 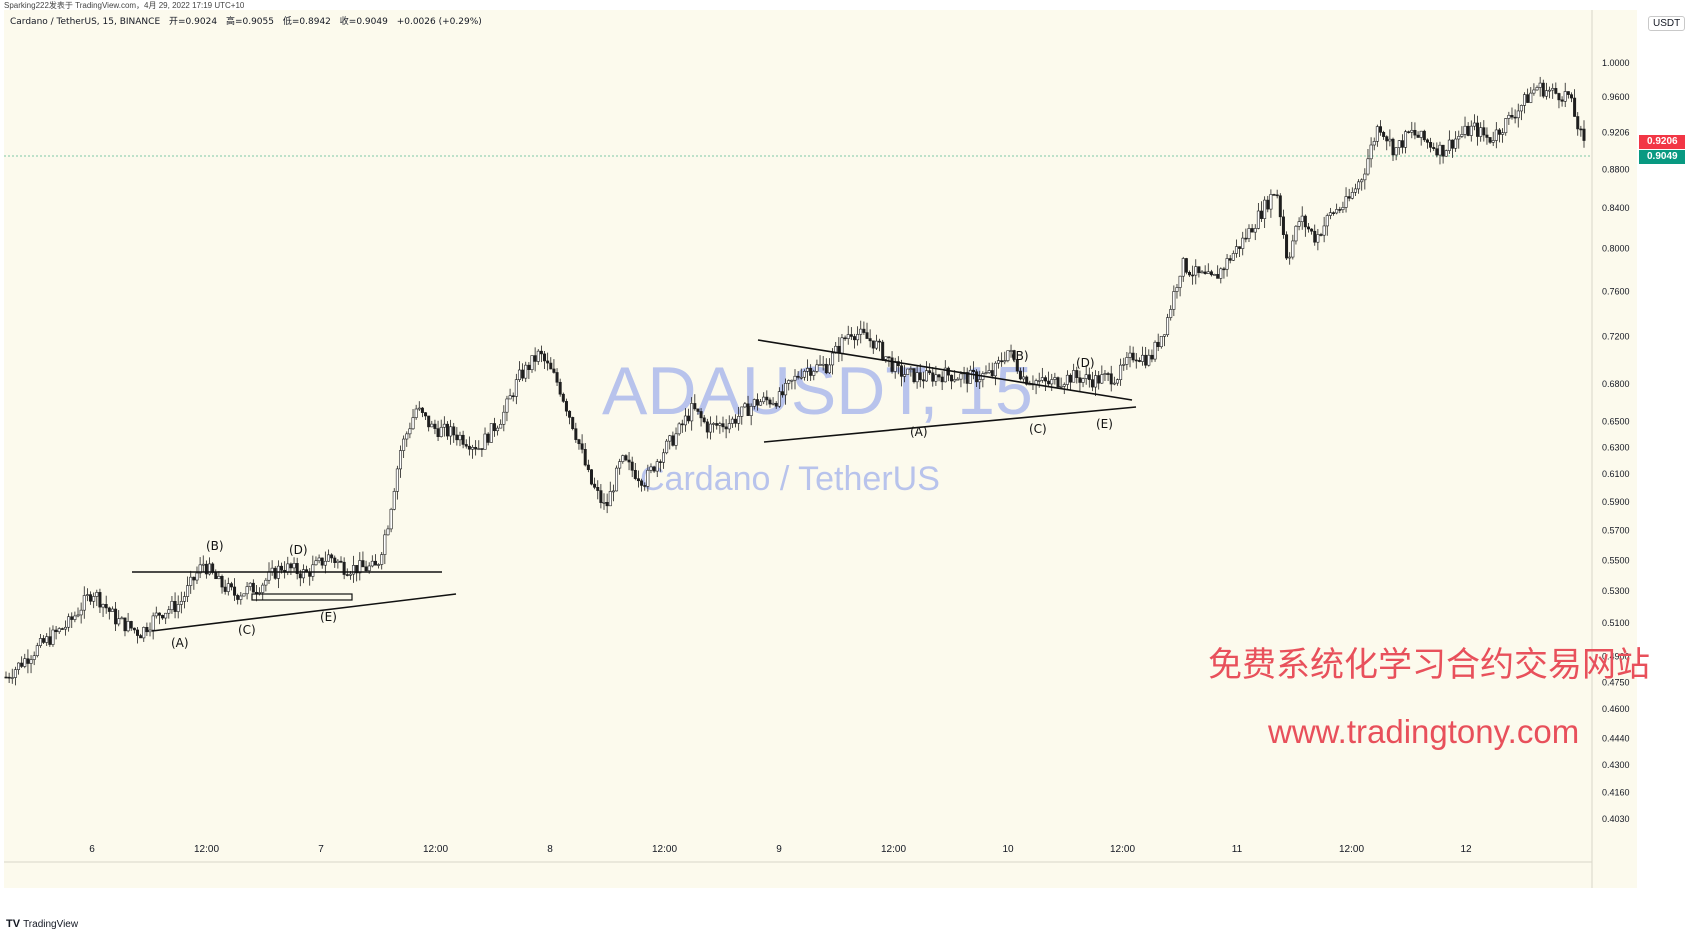 I want to click on triangle-2-upper-line, so click(x=945, y=370).